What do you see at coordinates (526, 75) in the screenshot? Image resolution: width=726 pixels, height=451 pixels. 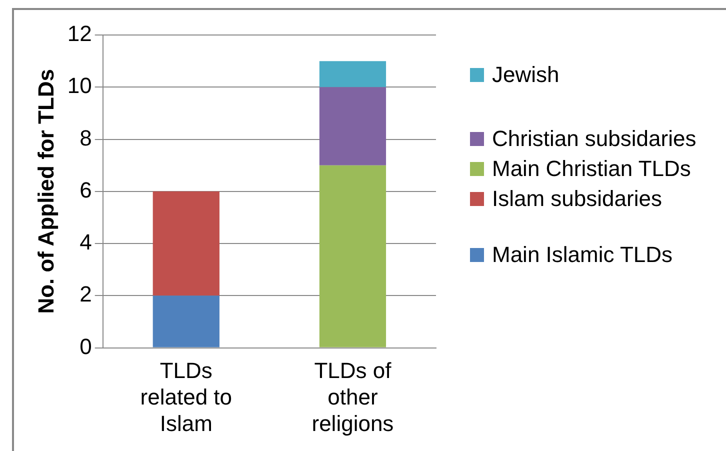 I see `legend-label: Jewish` at bounding box center [526, 75].